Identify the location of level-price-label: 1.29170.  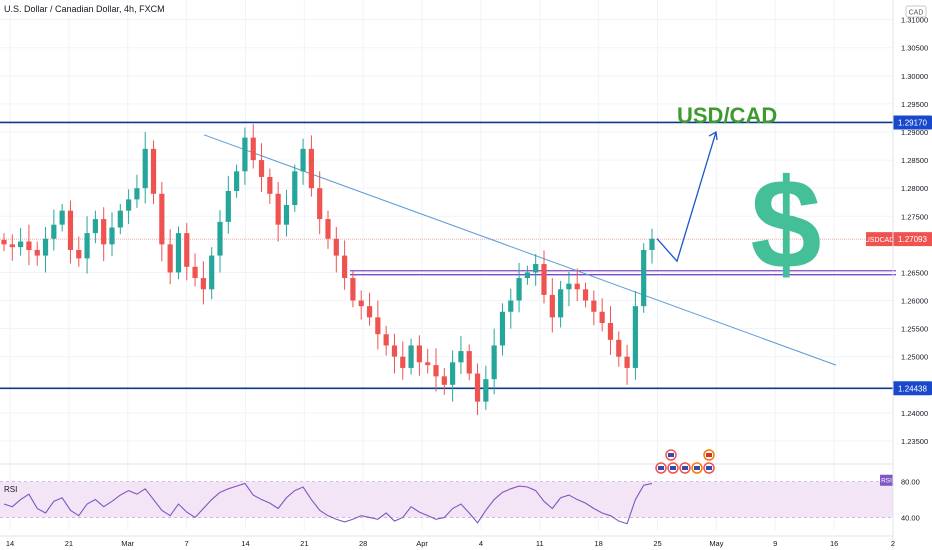
(912, 122).